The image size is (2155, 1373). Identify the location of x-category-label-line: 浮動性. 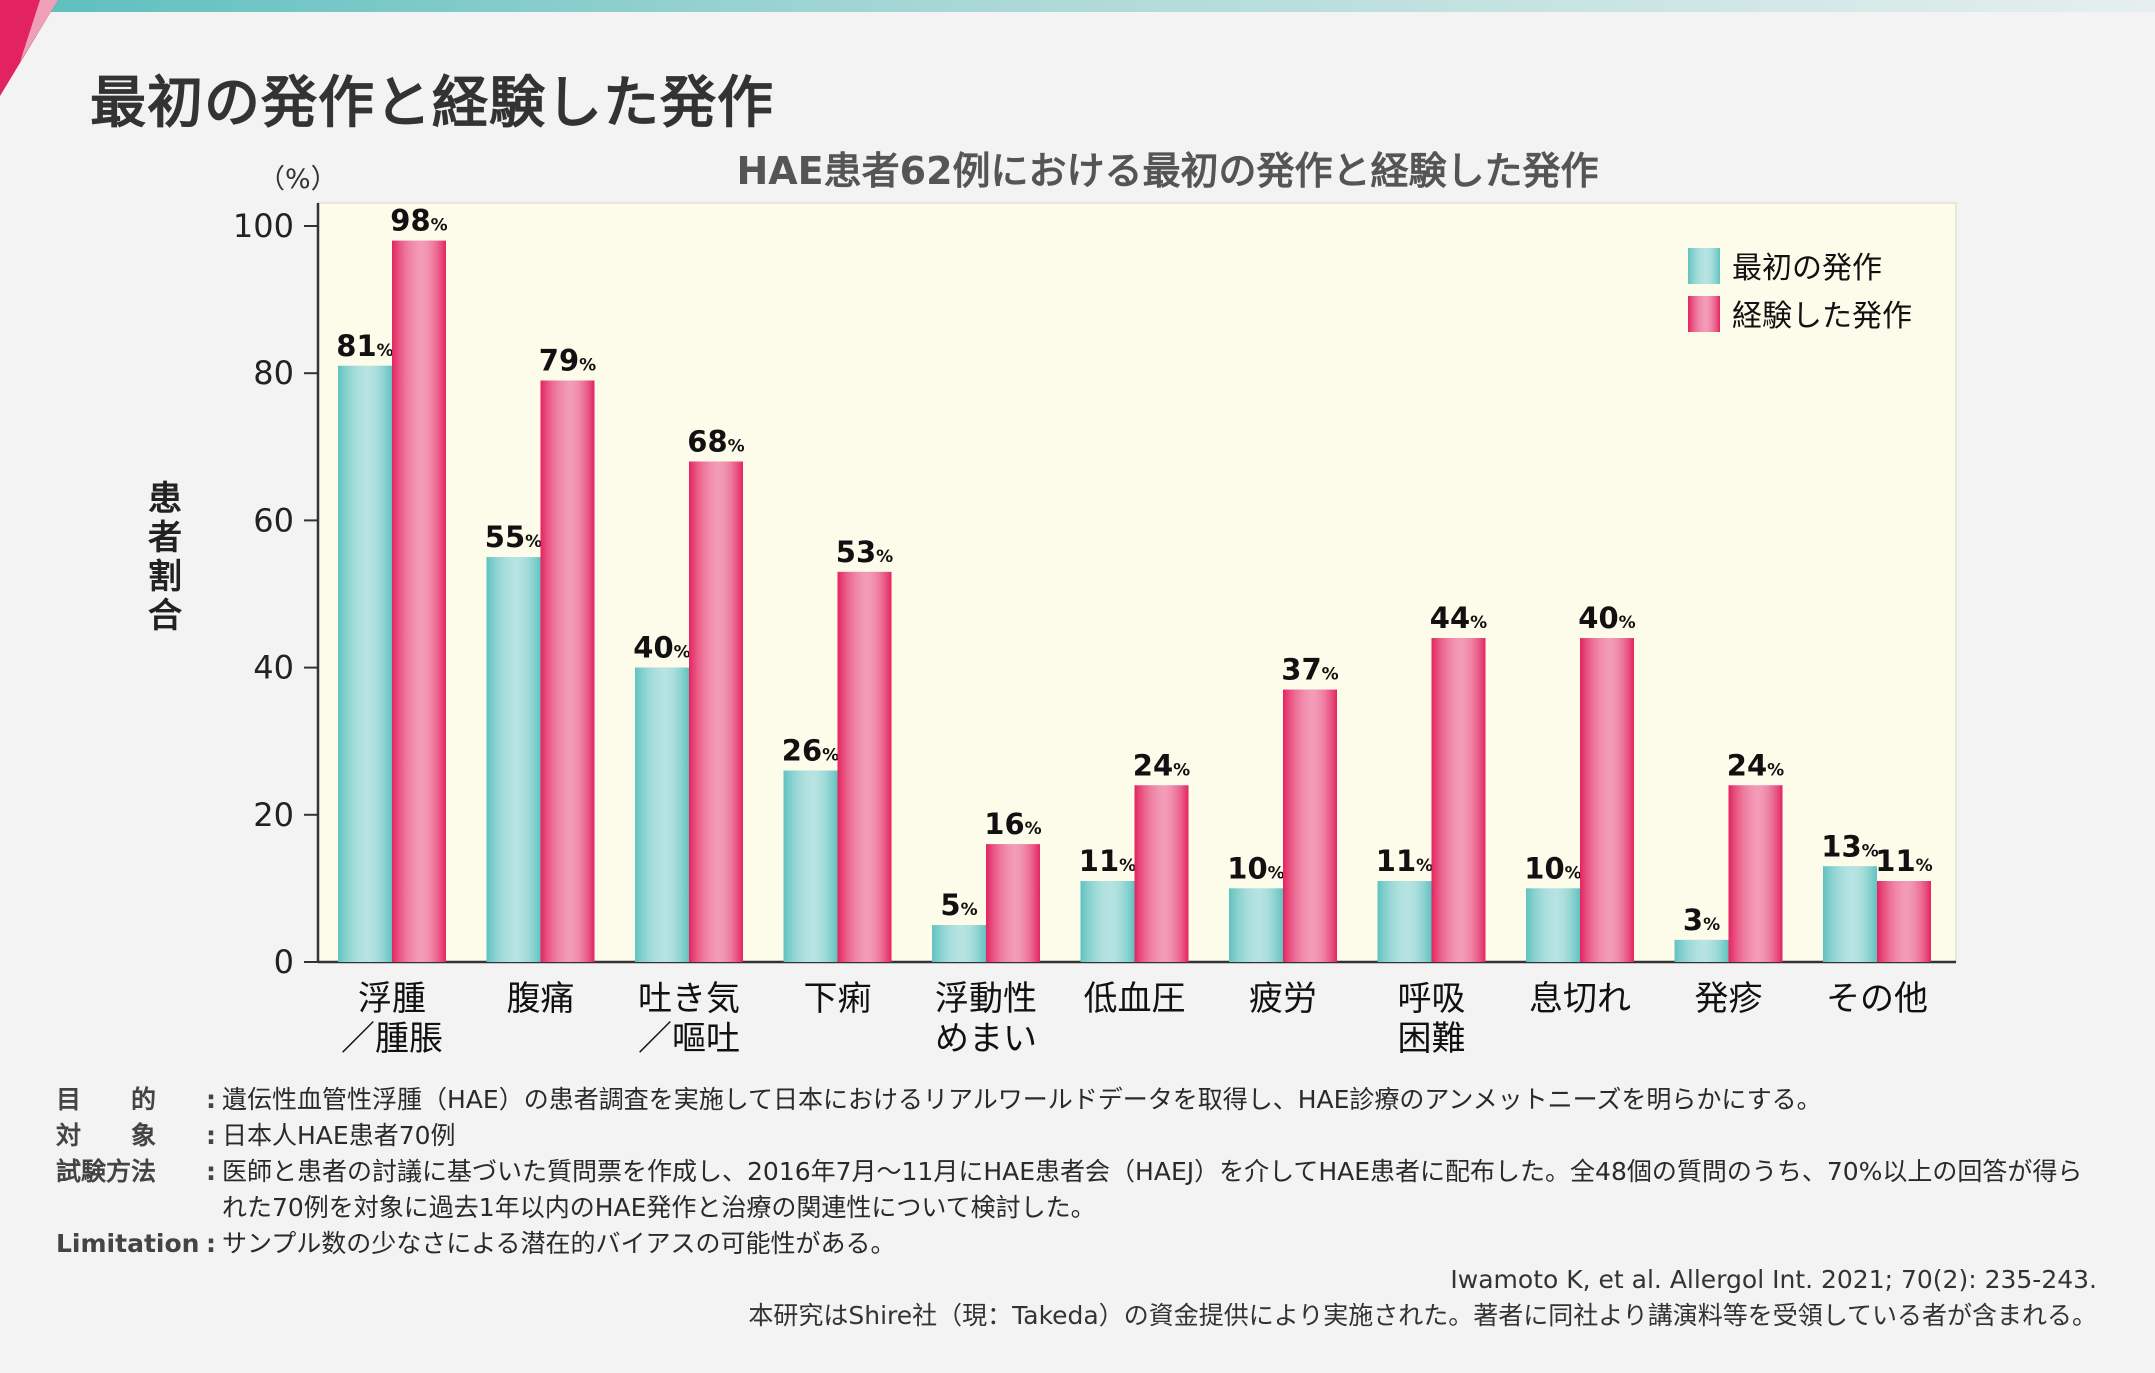
(986, 999).